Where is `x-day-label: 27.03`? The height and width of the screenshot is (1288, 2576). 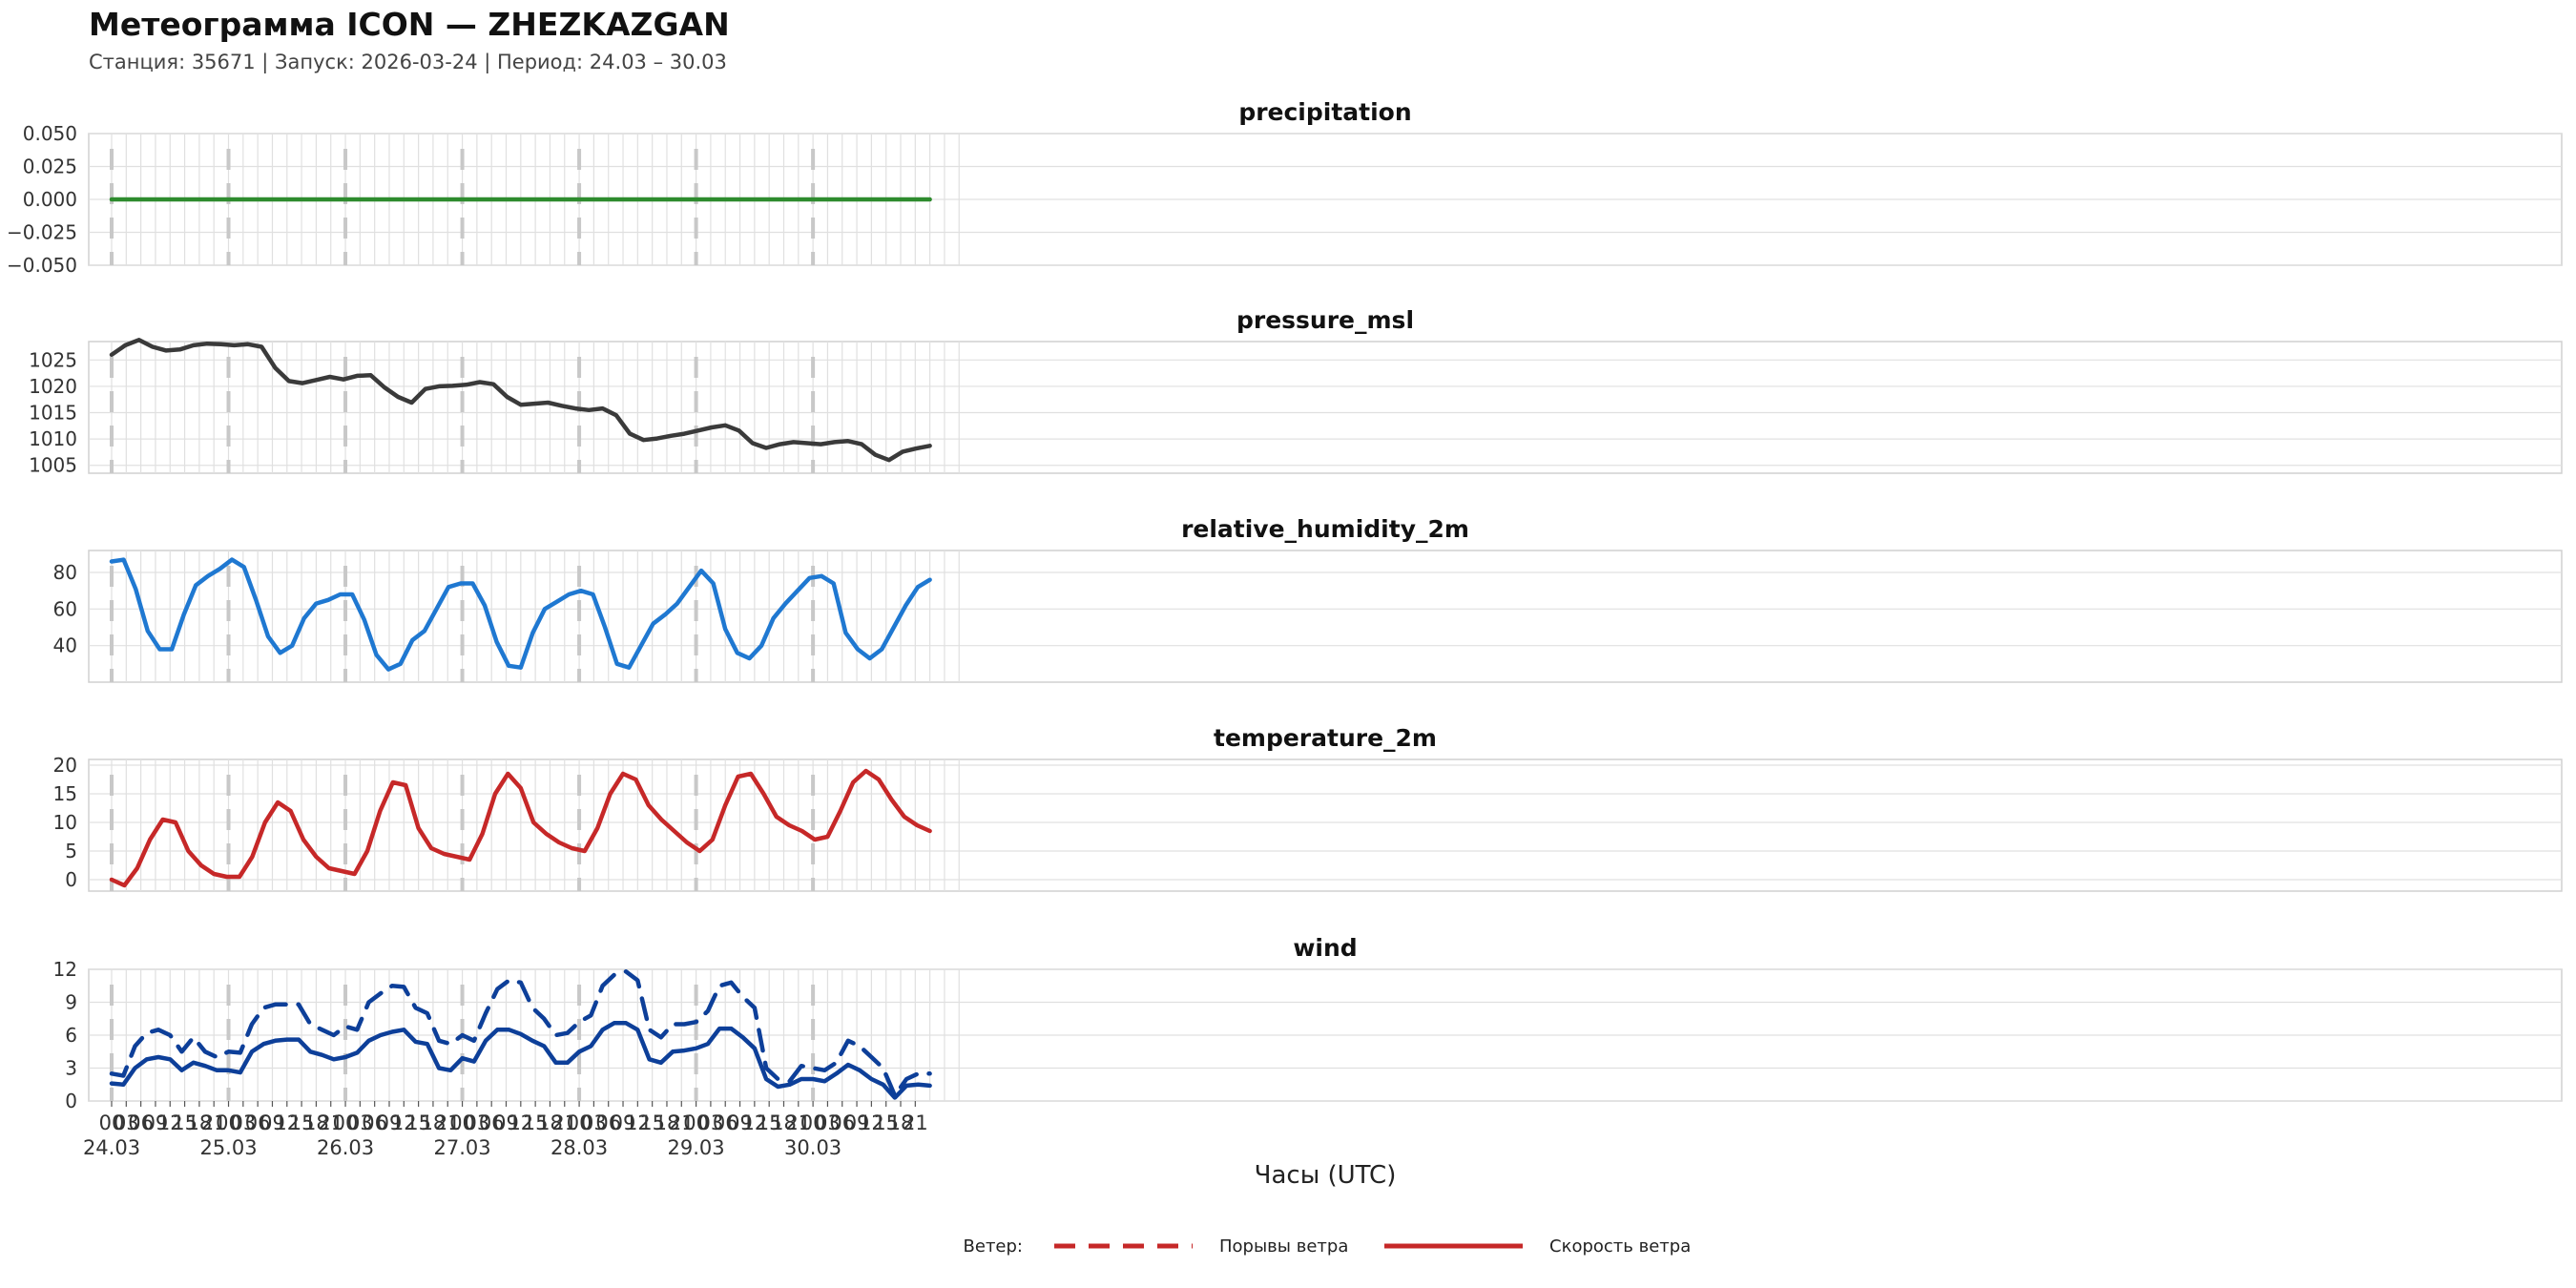
x-day-label: 27.03 is located at coordinates (461, 1147).